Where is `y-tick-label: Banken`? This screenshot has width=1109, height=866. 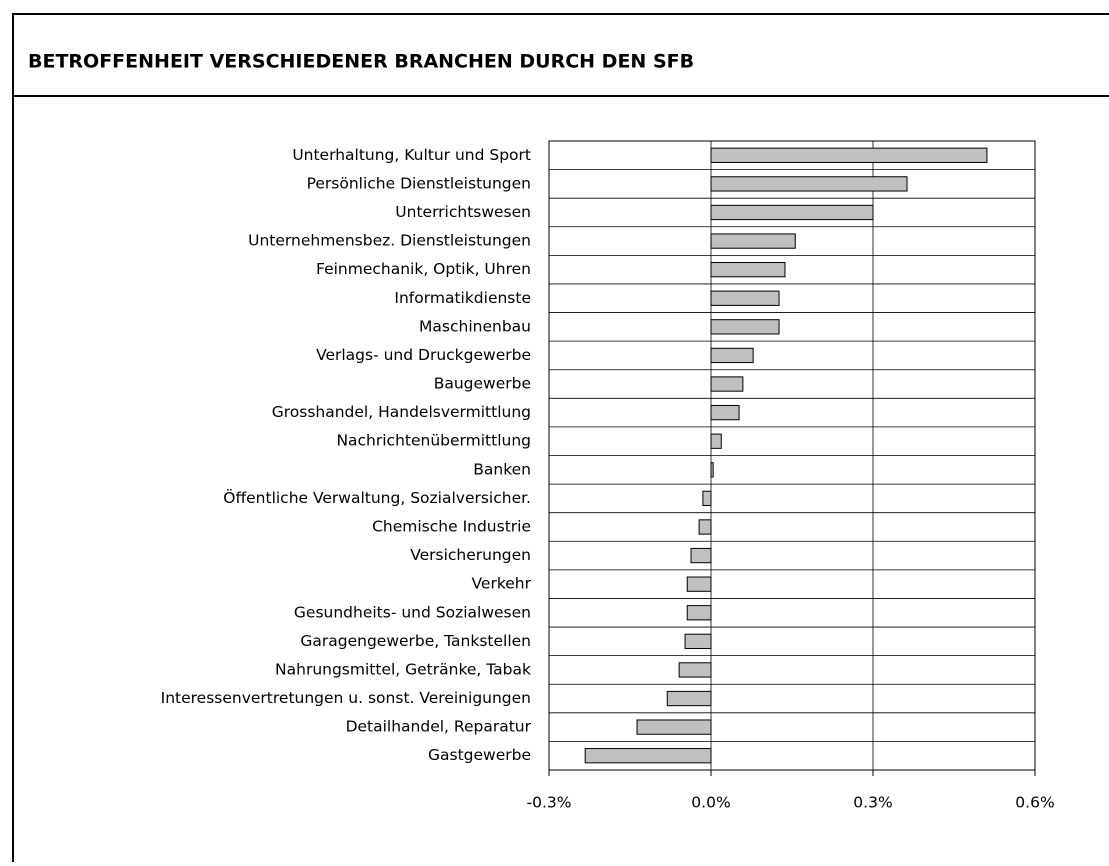
y-tick-label: Banken is located at coordinates (502, 469).